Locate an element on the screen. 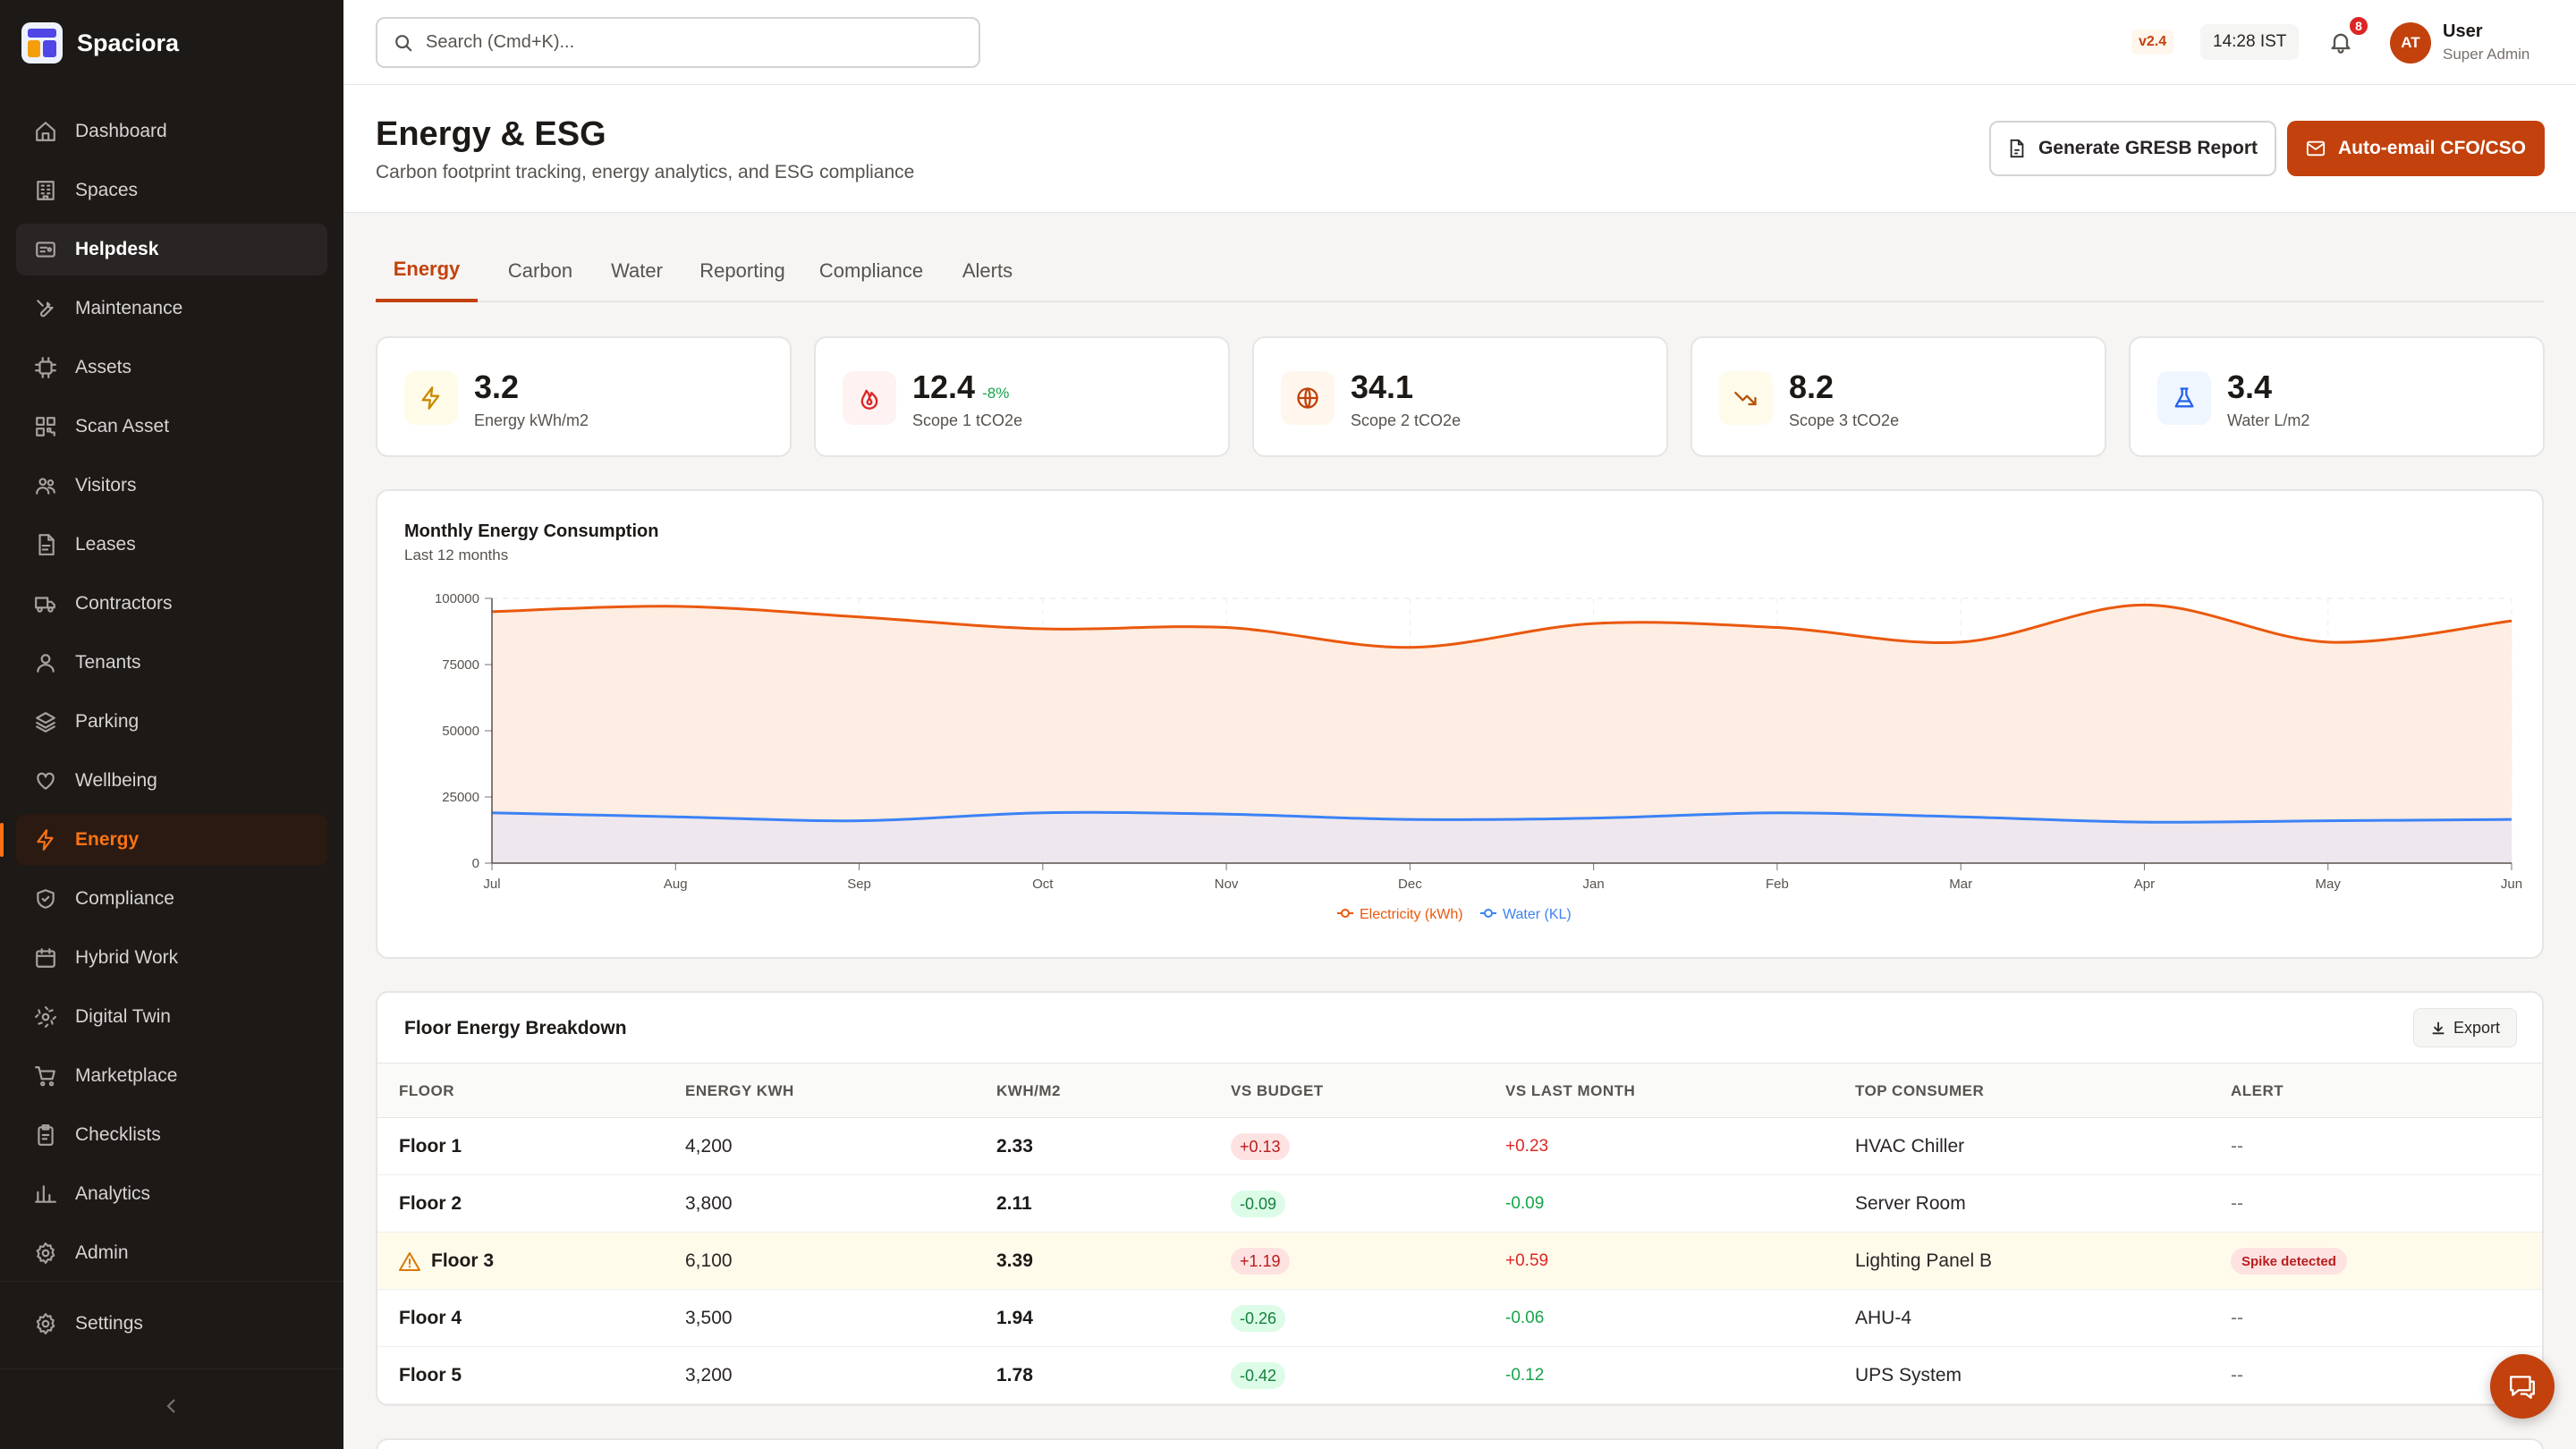  tab-energy: Energy is located at coordinates (427, 271).